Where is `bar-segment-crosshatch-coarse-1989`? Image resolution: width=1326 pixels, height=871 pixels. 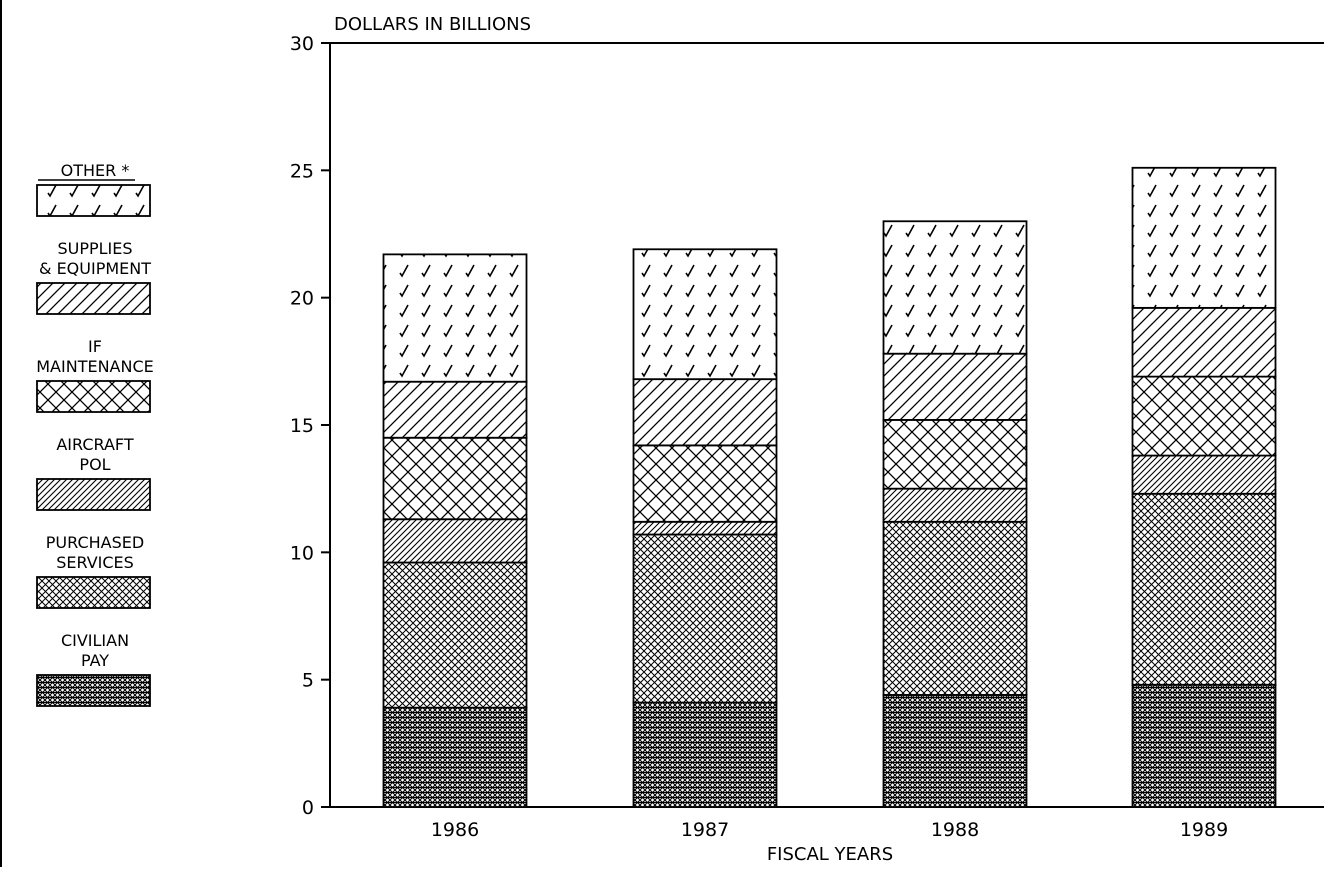
bar-segment-crosshatch-coarse-1989 is located at coordinates (1204, 416).